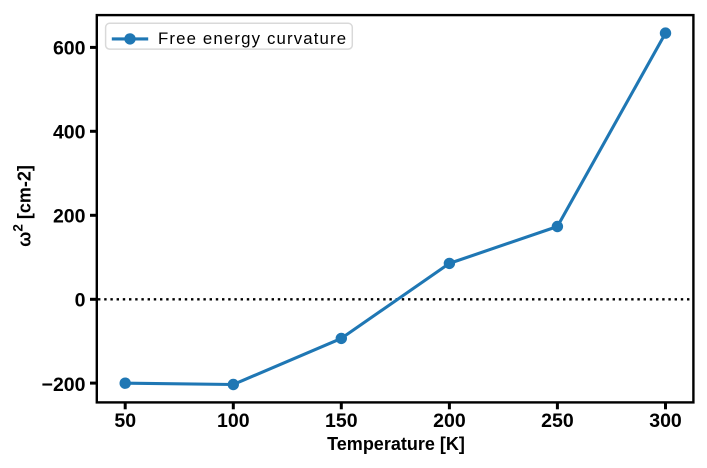 The width and height of the screenshot is (707, 468). Describe the element at coordinates (233, 421) in the screenshot. I see `svg-text: 100` at that location.